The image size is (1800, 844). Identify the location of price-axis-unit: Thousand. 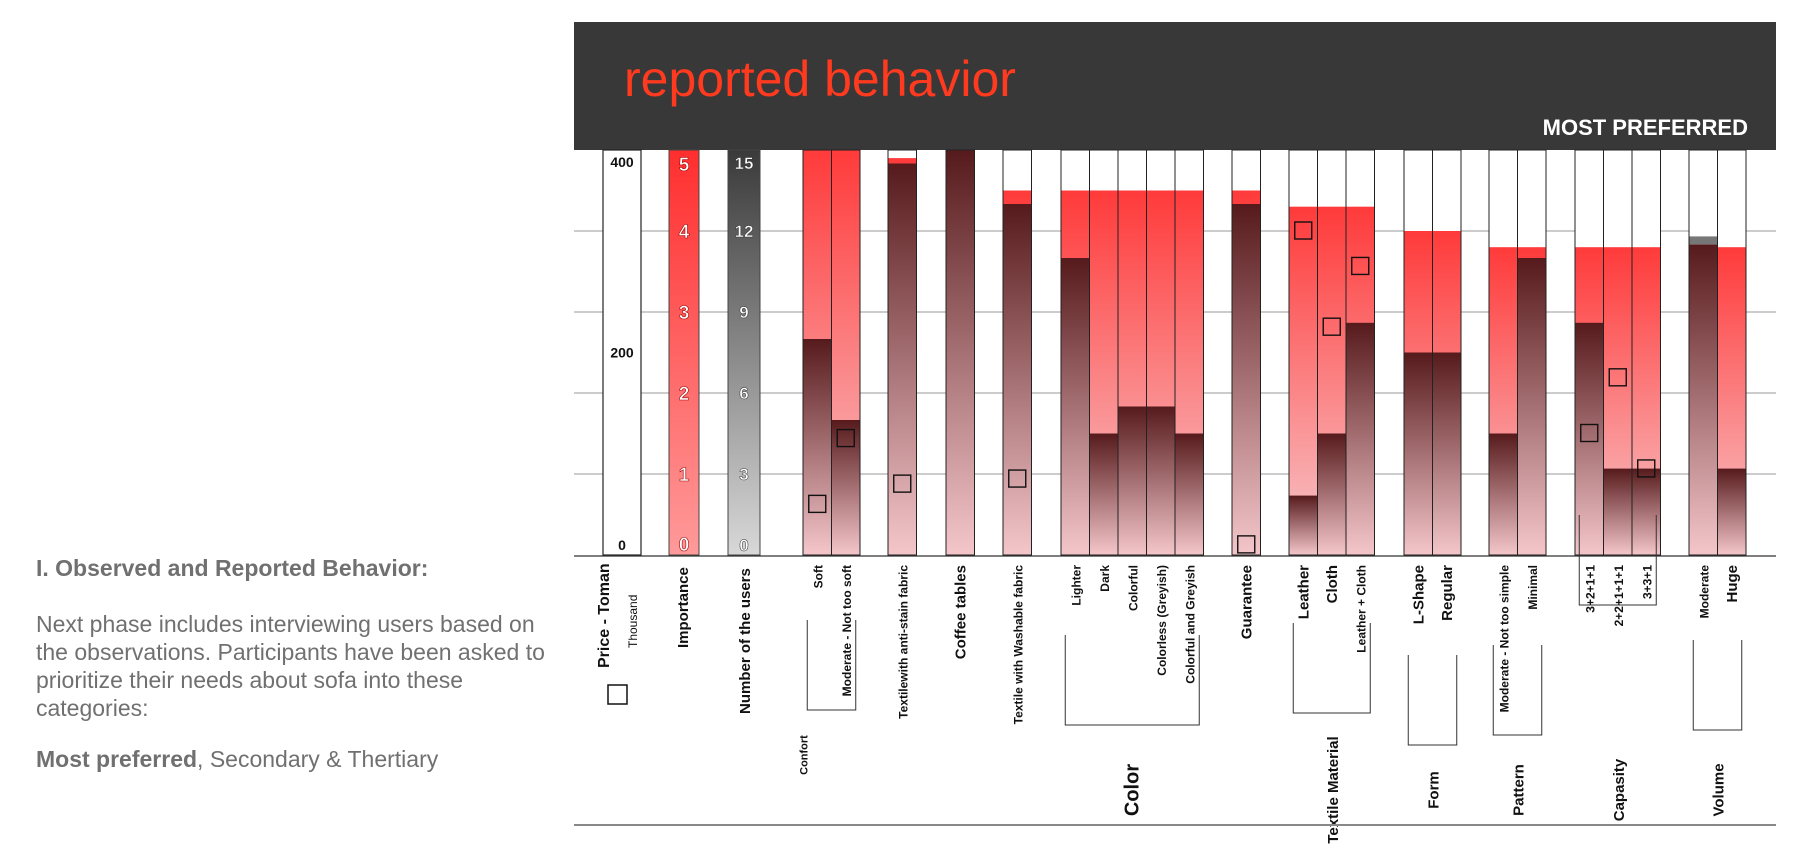
(633, 621).